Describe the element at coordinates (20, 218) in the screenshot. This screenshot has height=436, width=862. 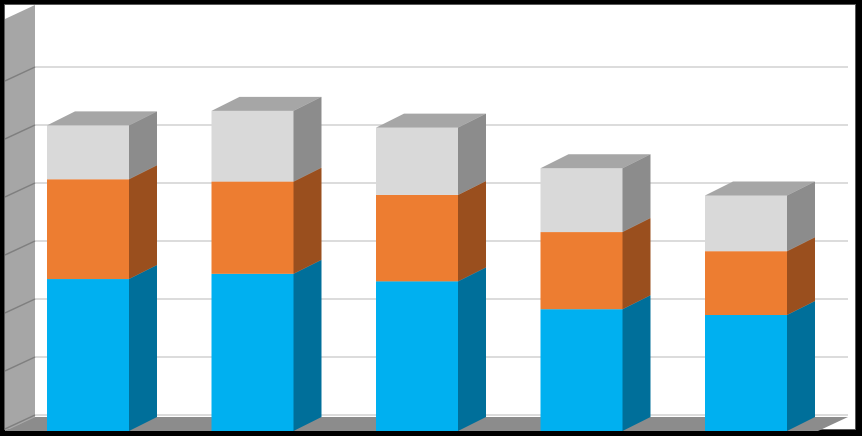
I see `left-wall` at that location.